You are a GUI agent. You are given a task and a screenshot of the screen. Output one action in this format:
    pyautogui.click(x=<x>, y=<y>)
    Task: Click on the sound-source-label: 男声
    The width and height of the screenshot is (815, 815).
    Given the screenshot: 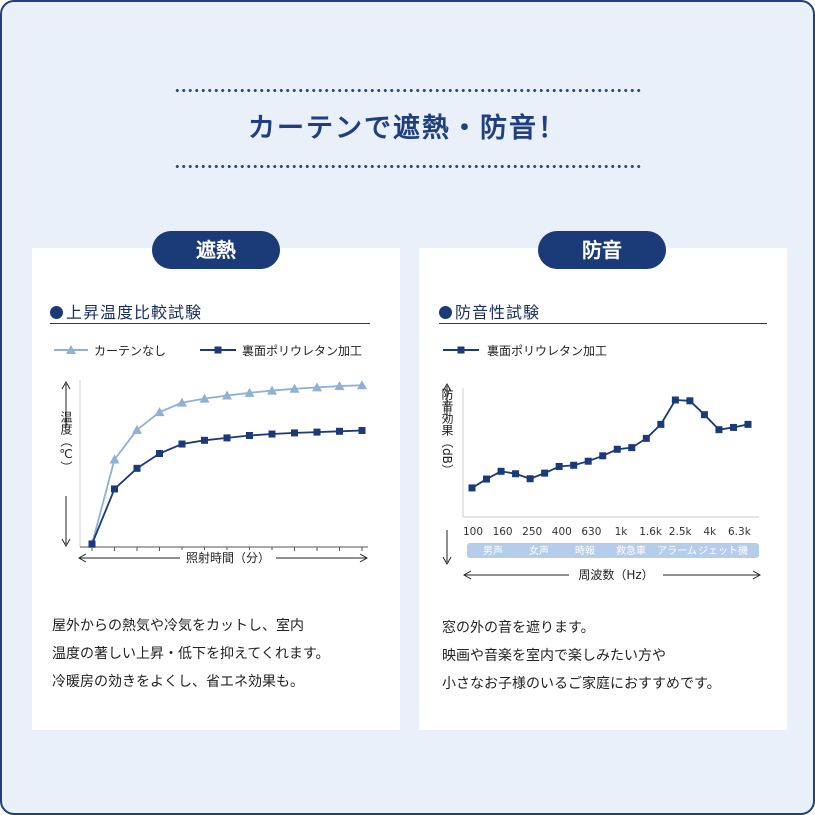 What is the action you would take?
    pyautogui.click(x=493, y=550)
    